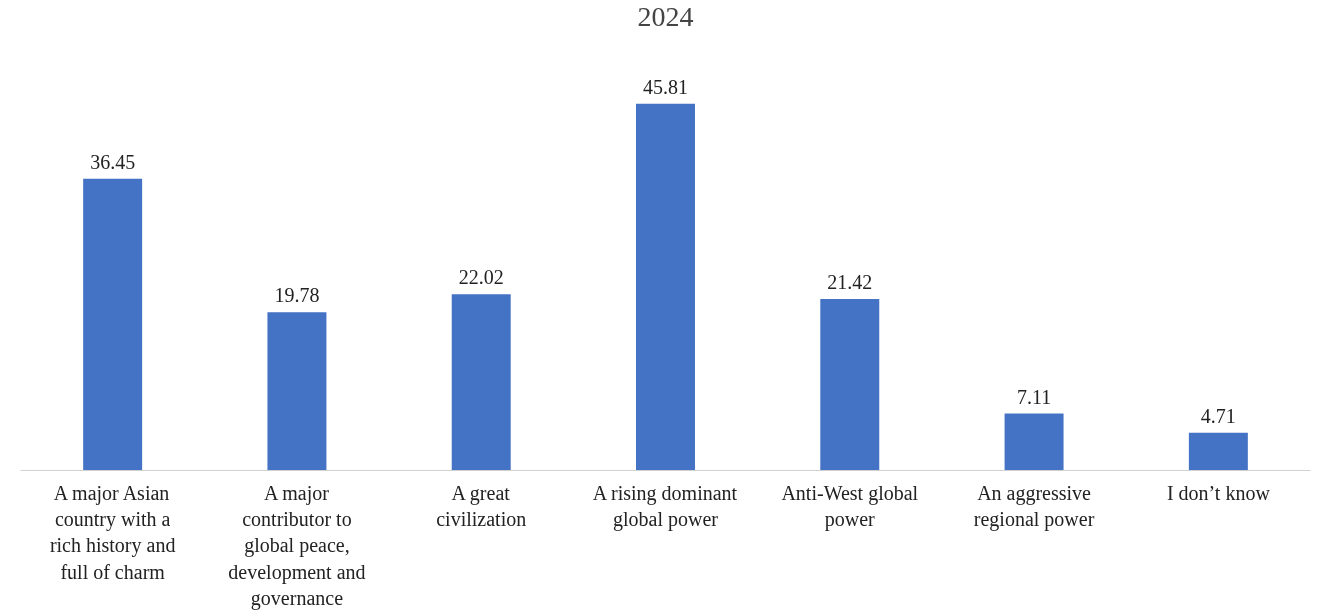 This screenshot has height=616, width=1334. Describe the element at coordinates (112, 532) in the screenshot. I see `x-tick-label: A major Asian country with a rich history and full of charm` at that location.